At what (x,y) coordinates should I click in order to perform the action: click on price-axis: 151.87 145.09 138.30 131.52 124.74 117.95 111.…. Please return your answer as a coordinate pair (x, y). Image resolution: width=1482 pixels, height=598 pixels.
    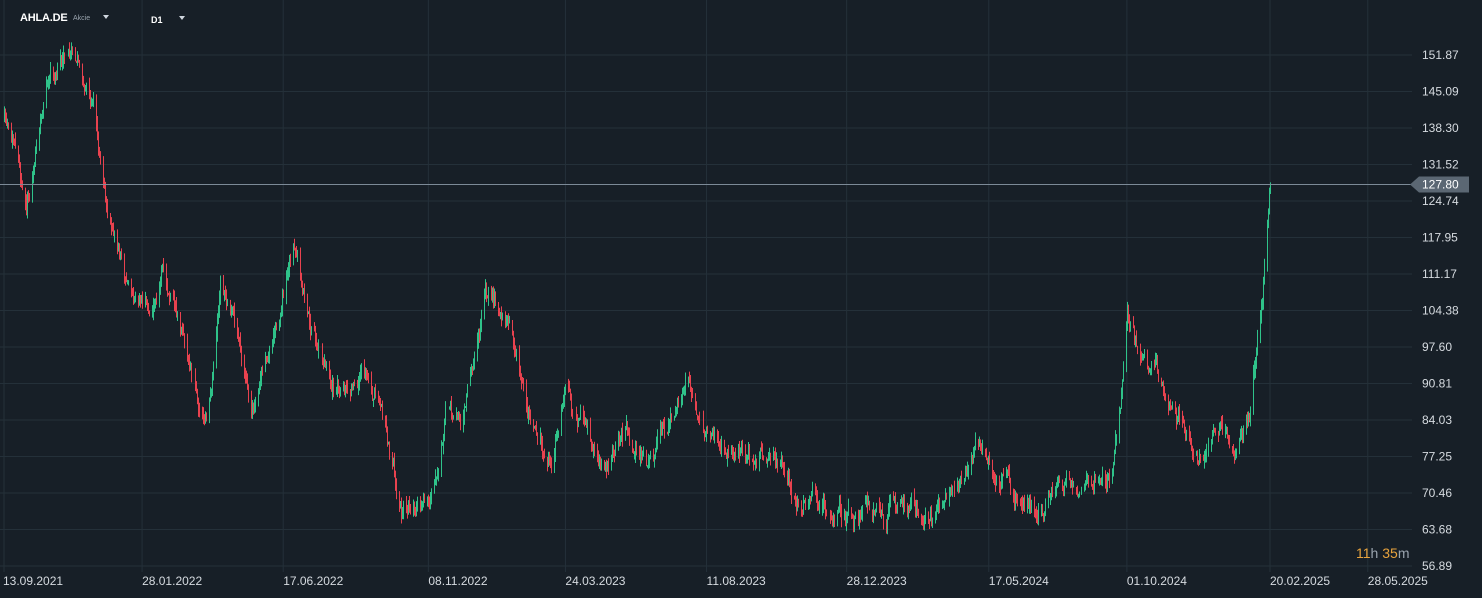
    Looking at the image, I should click on (1440, 310).